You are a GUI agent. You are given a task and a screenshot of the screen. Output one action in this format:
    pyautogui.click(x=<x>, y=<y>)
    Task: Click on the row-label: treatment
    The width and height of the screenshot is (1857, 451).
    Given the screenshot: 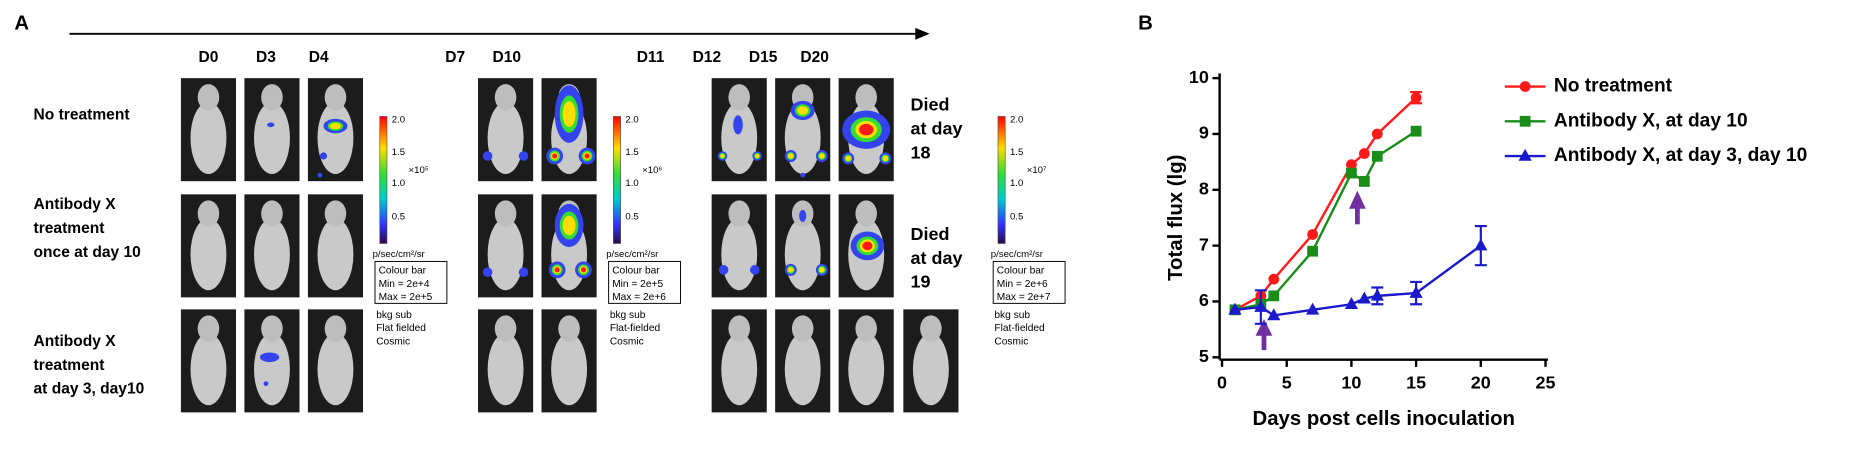 What is the action you would take?
    pyautogui.click(x=69, y=228)
    